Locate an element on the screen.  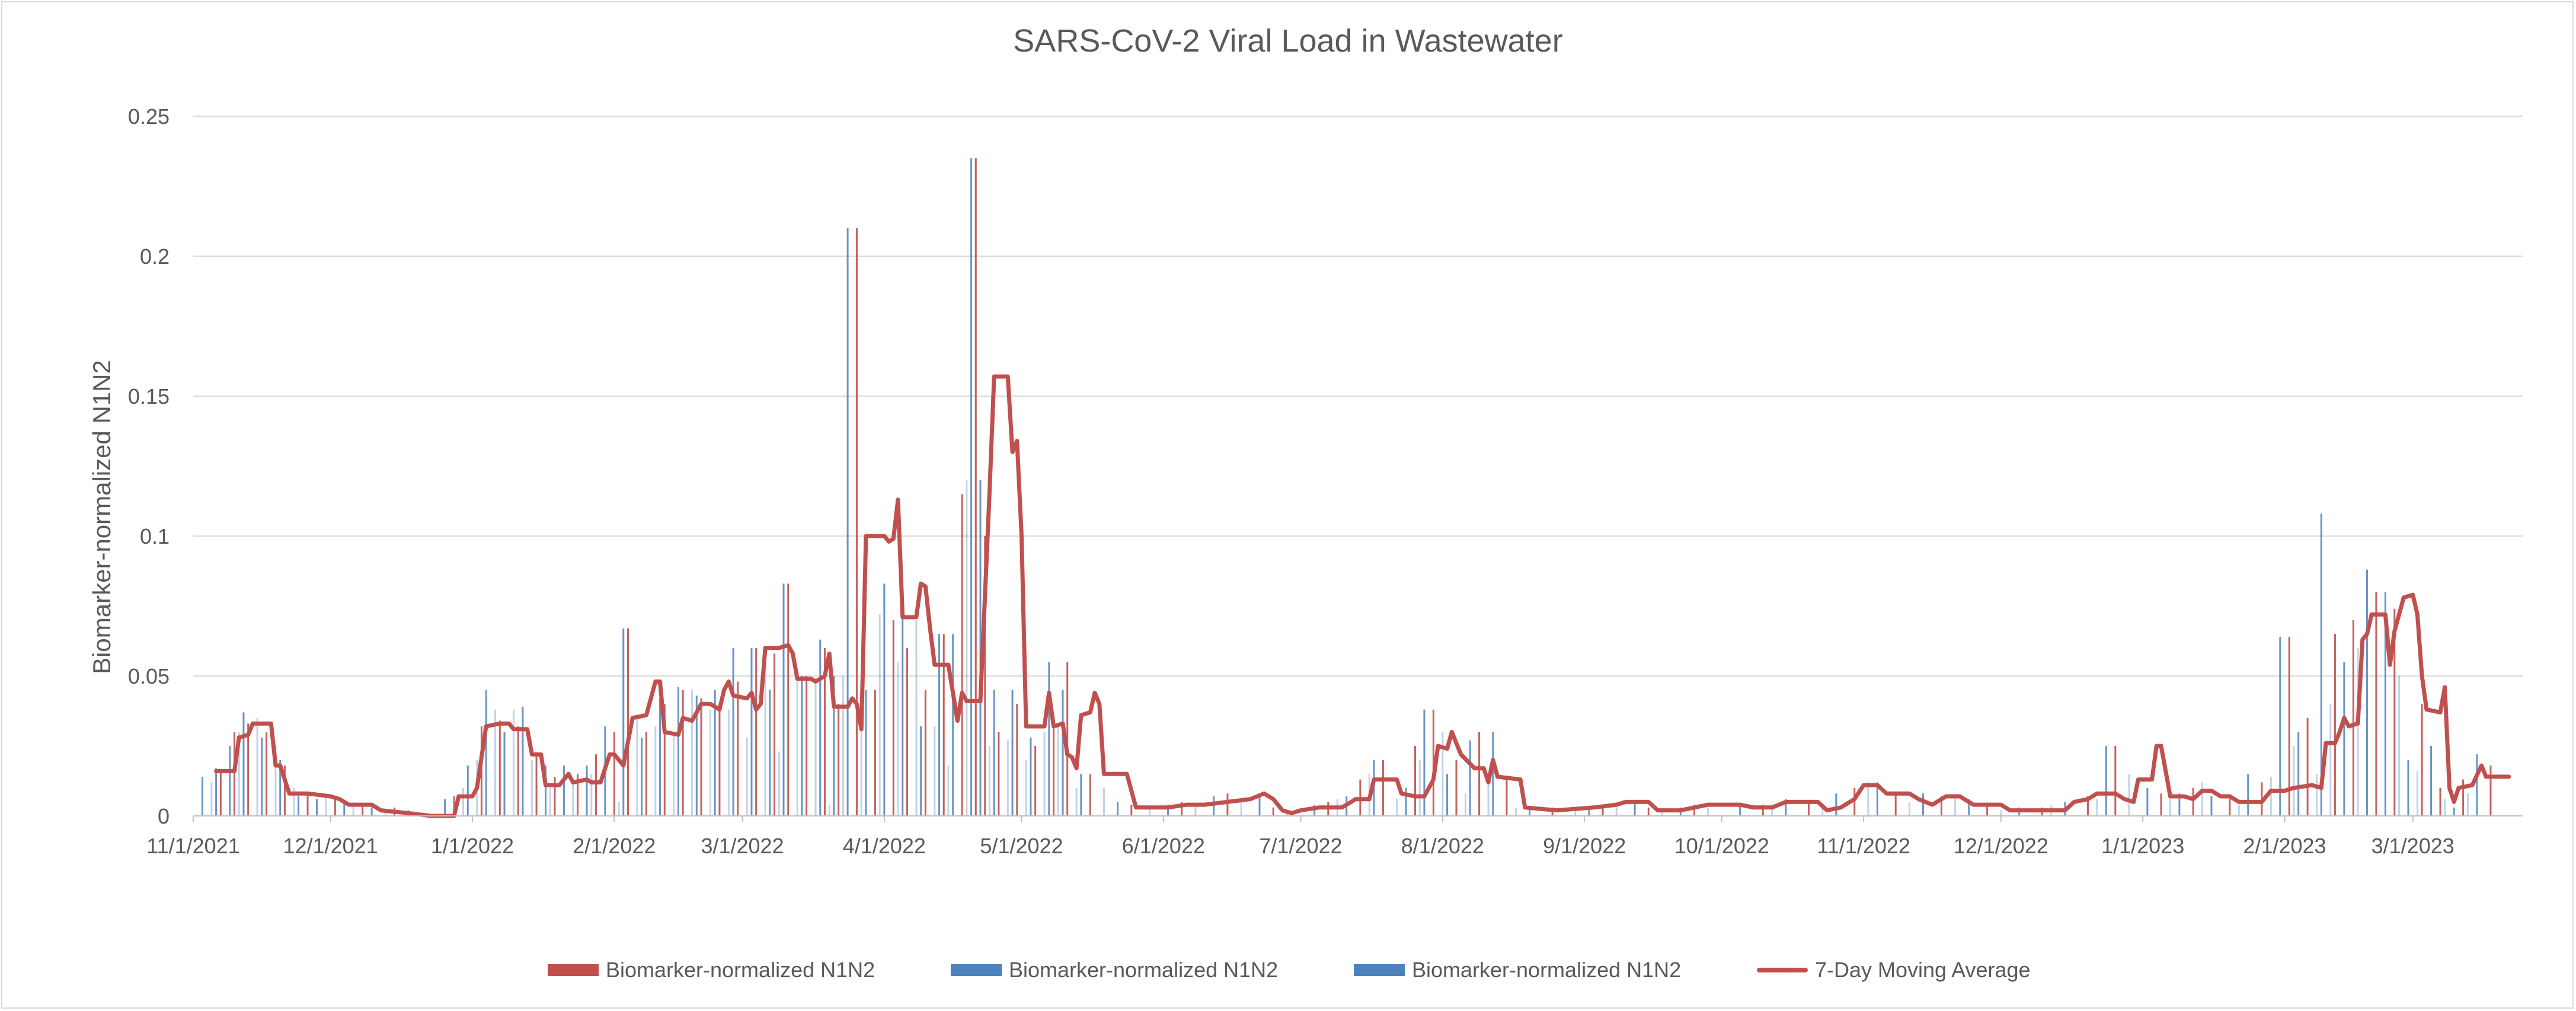
y-tick-label: 0.05 is located at coordinates (149, 676).